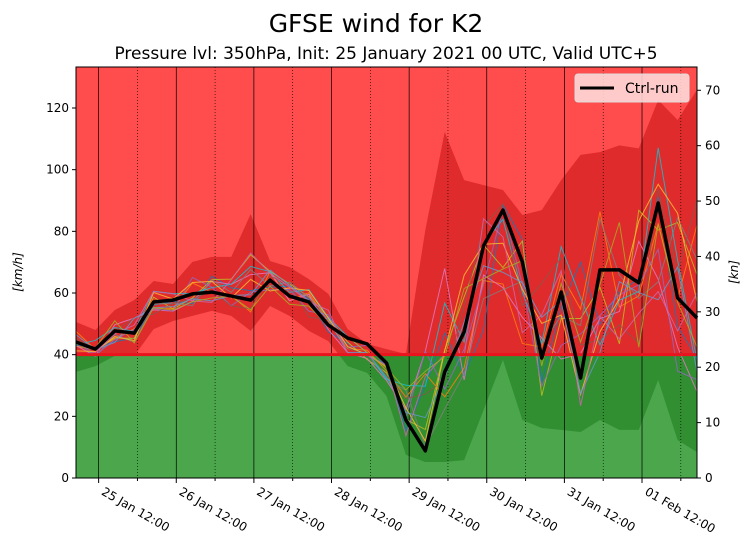 The image size is (755, 555). What do you see at coordinates (601, 509) in the screenshot?
I see `x-tick-label: 31 Jan 12:00` at bounding box center [601, 509].